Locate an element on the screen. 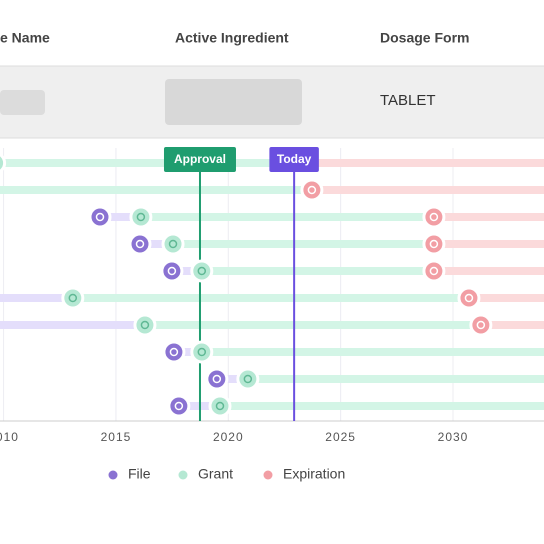  column-header: Dosage Form is located at coordinates (424, 38).